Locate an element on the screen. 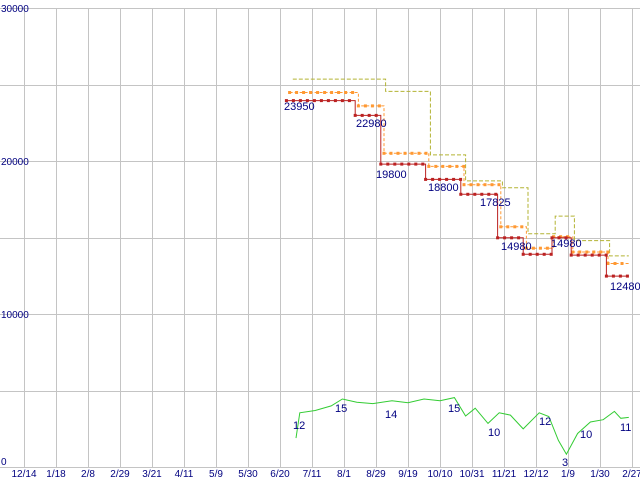  x-axis-tick-label: 4/11 is located at coordinates (184, 474).